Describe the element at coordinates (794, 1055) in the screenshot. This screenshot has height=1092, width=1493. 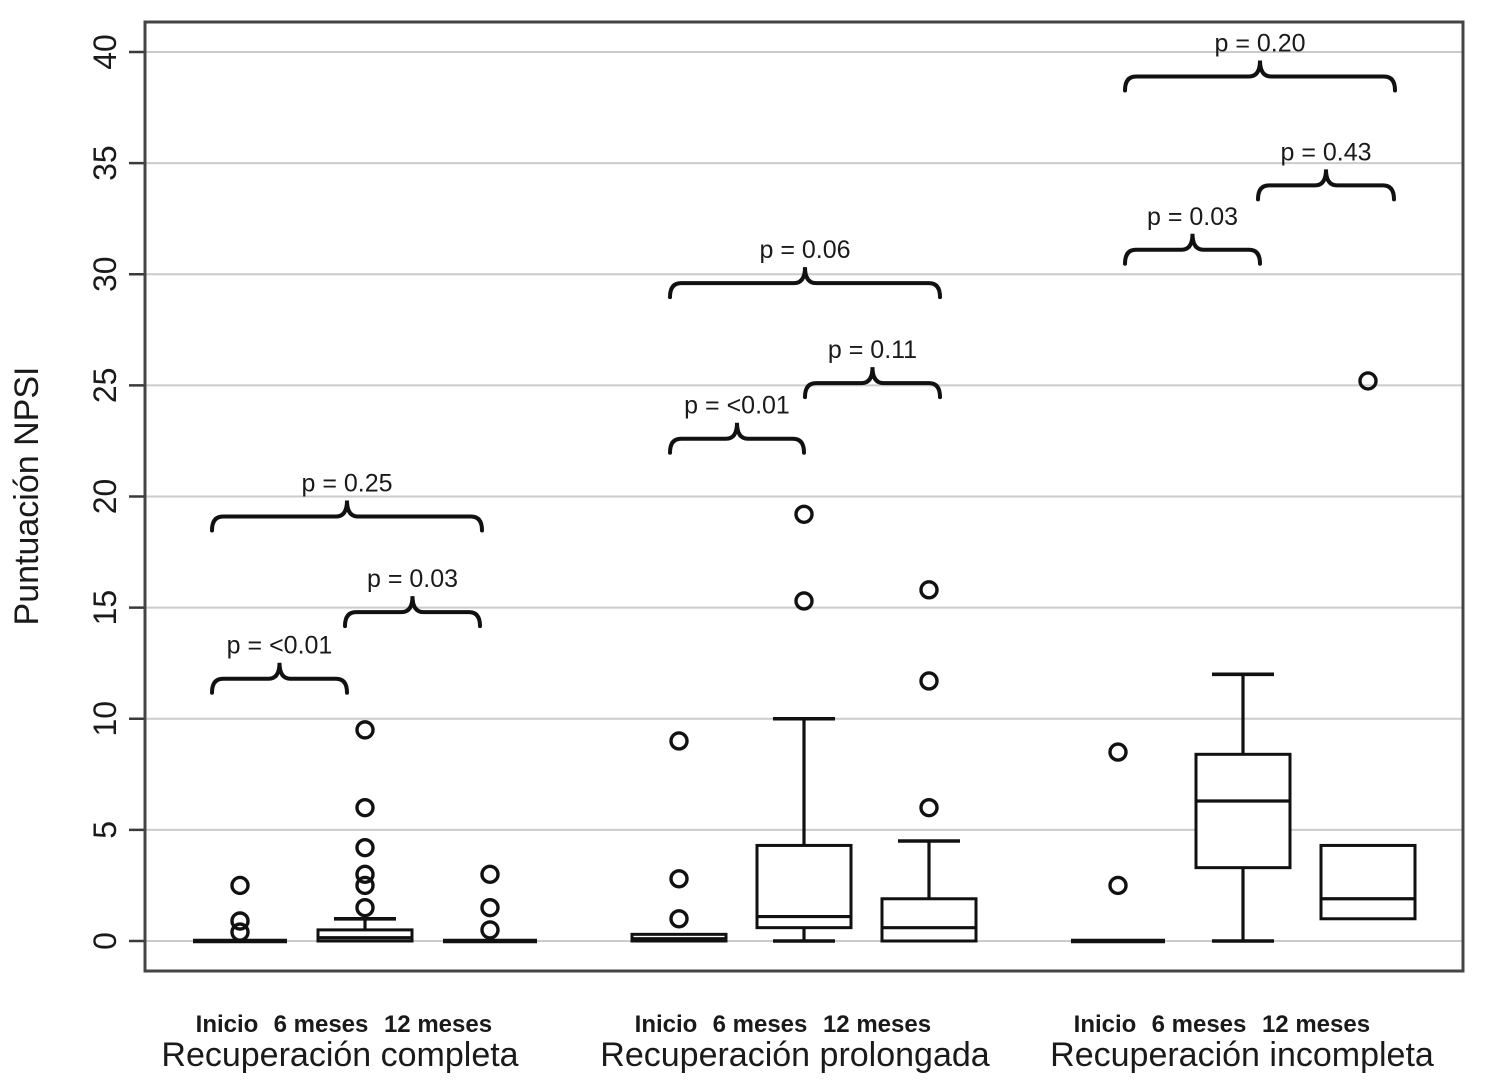
I see `group-label: Recuperación prolongada` at that location.